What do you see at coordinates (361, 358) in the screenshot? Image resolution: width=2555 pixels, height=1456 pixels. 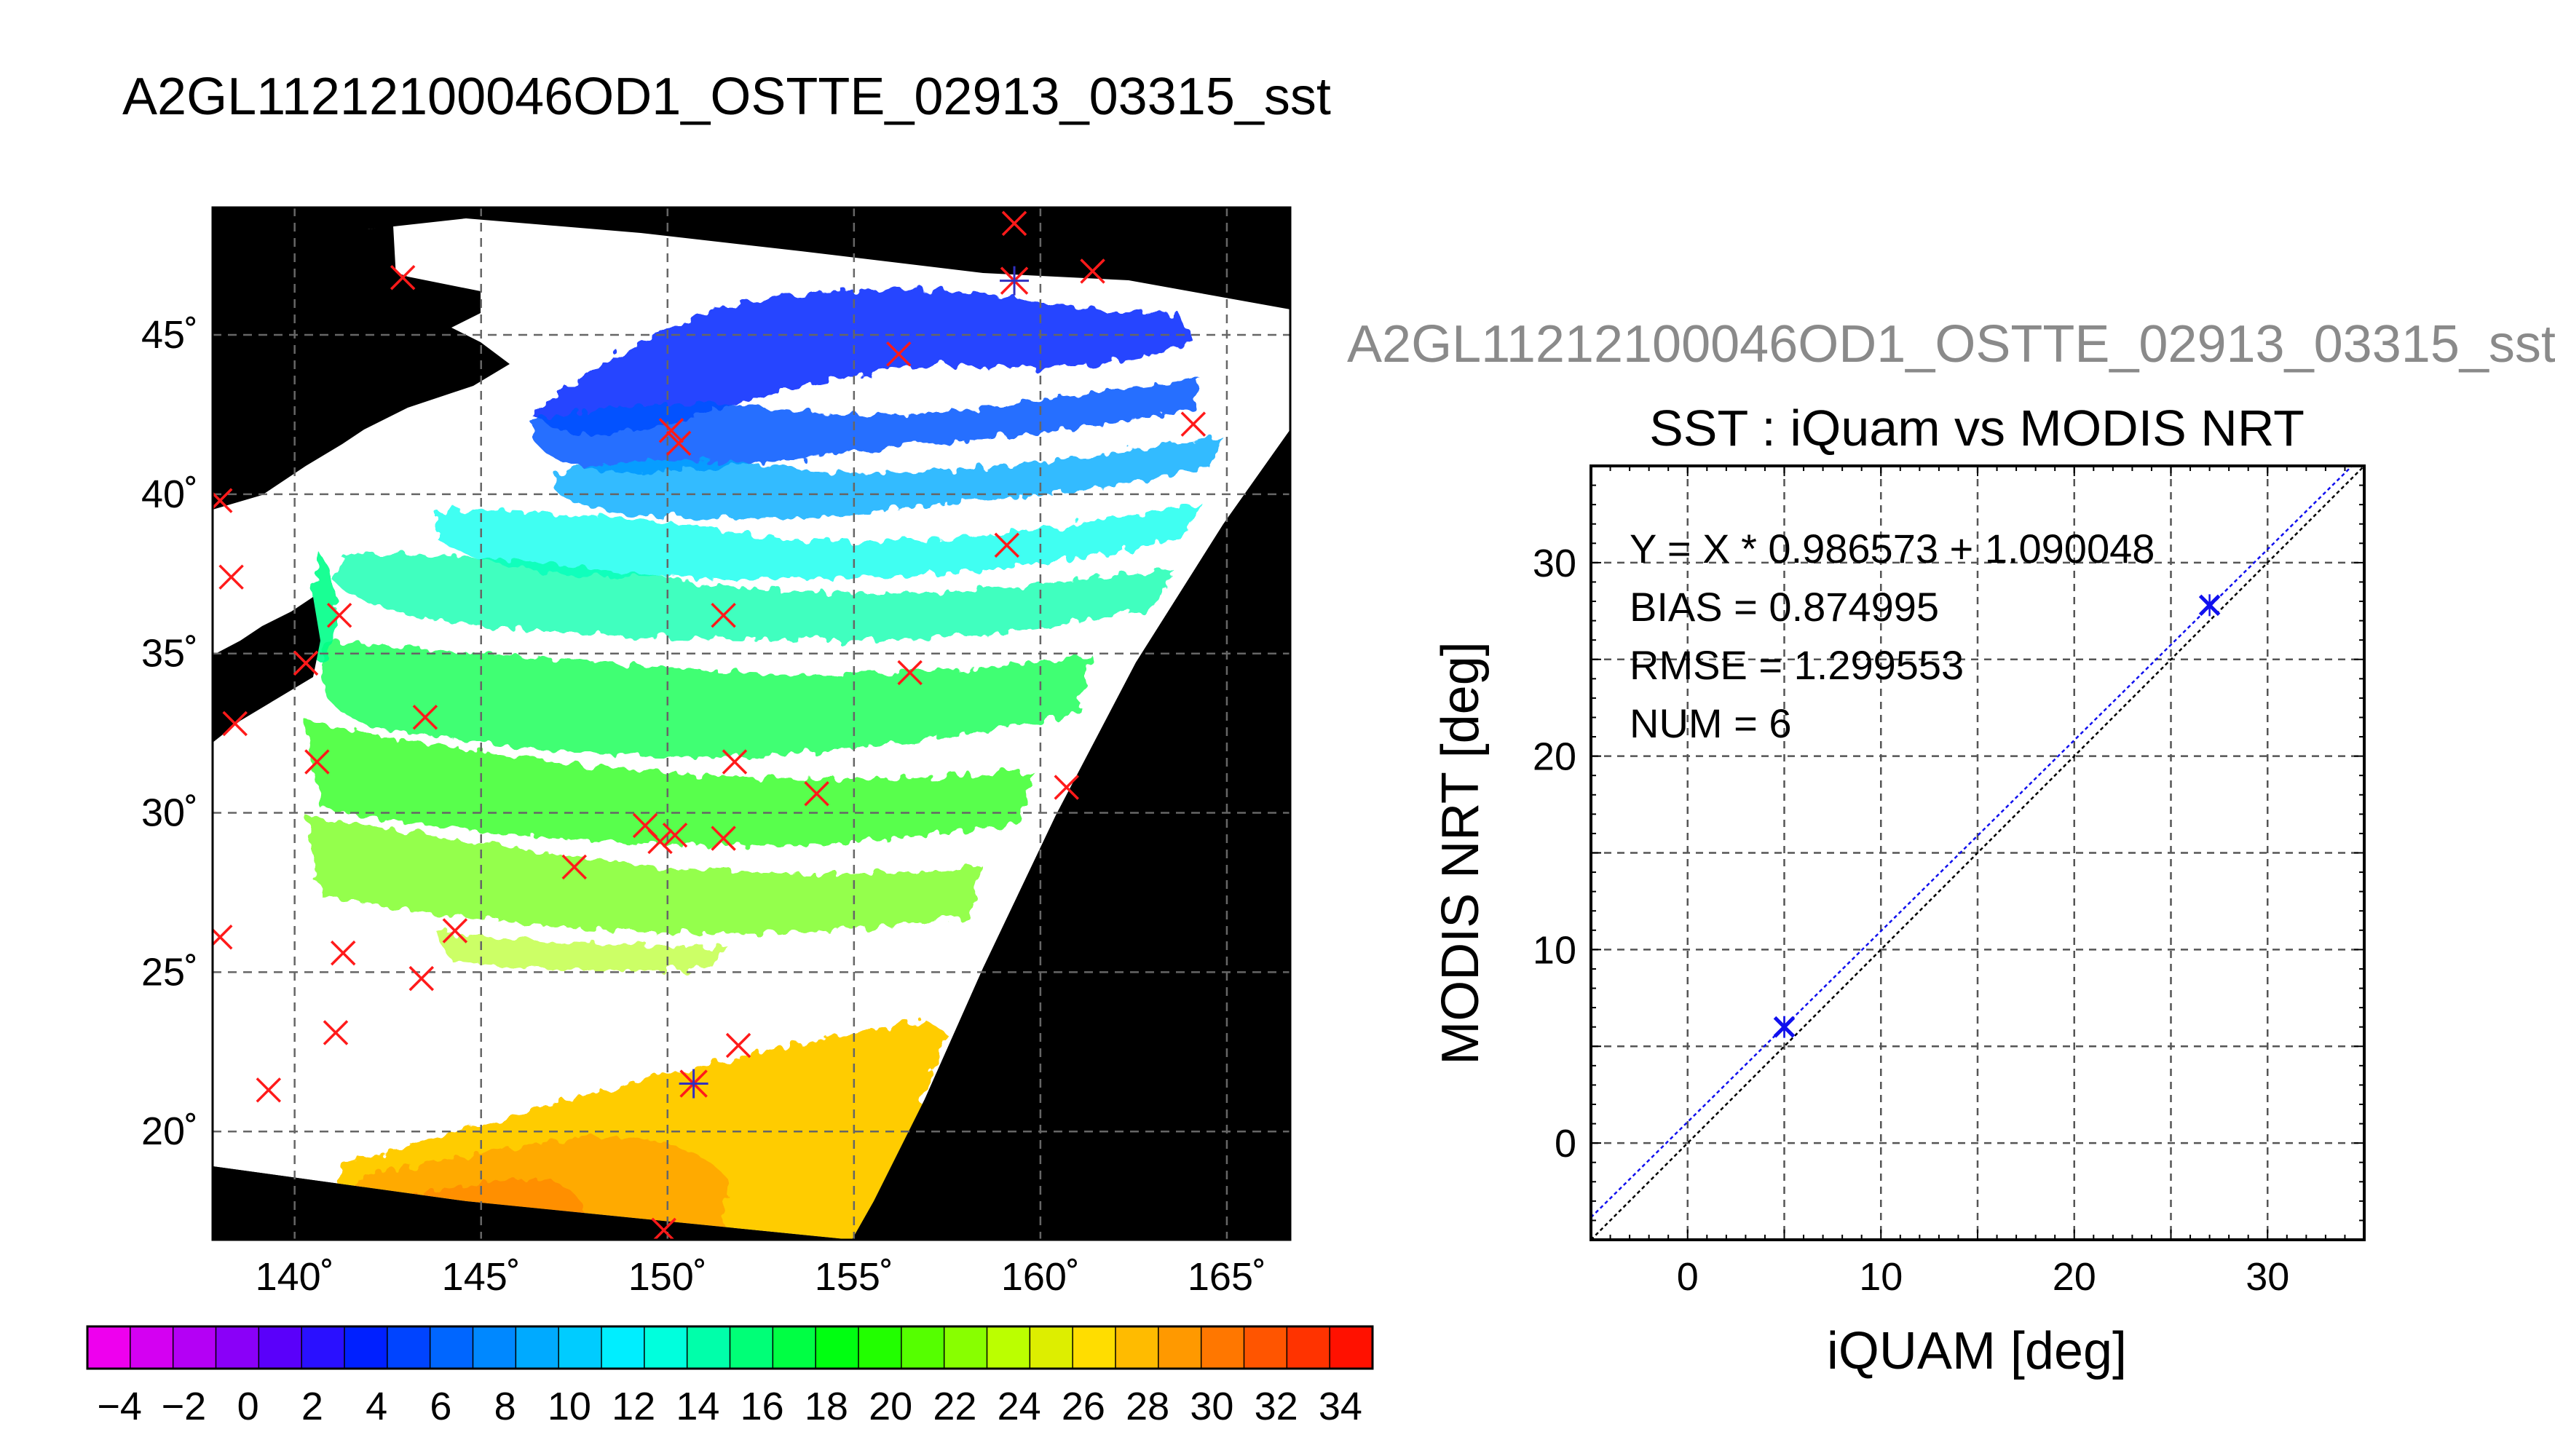 I see `land-mask` at bounding box center [361, 358].